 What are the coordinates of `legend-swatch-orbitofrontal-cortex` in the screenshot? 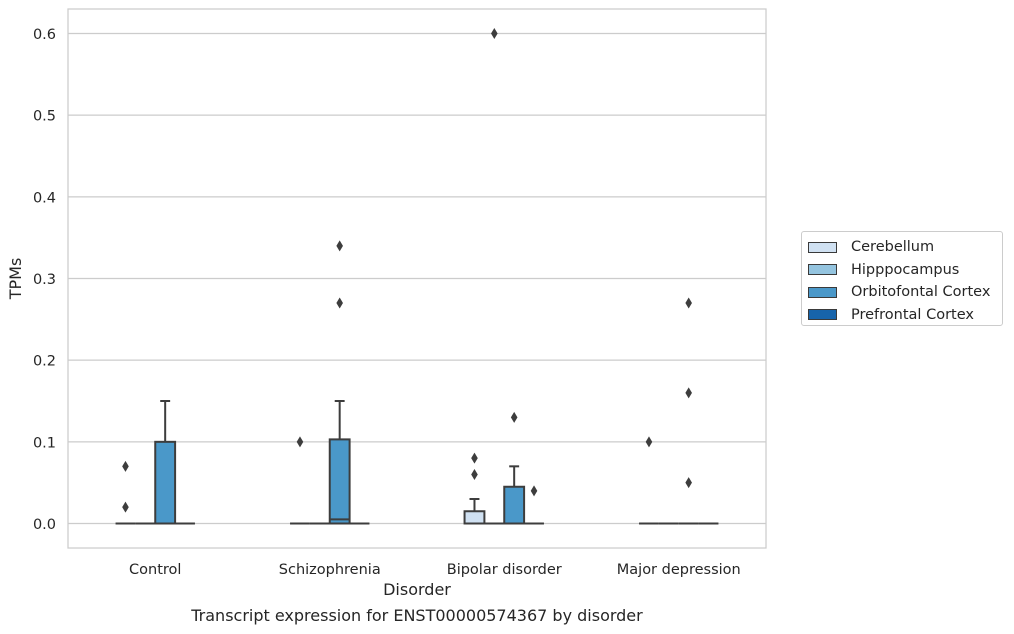 It's located at (822, 292).